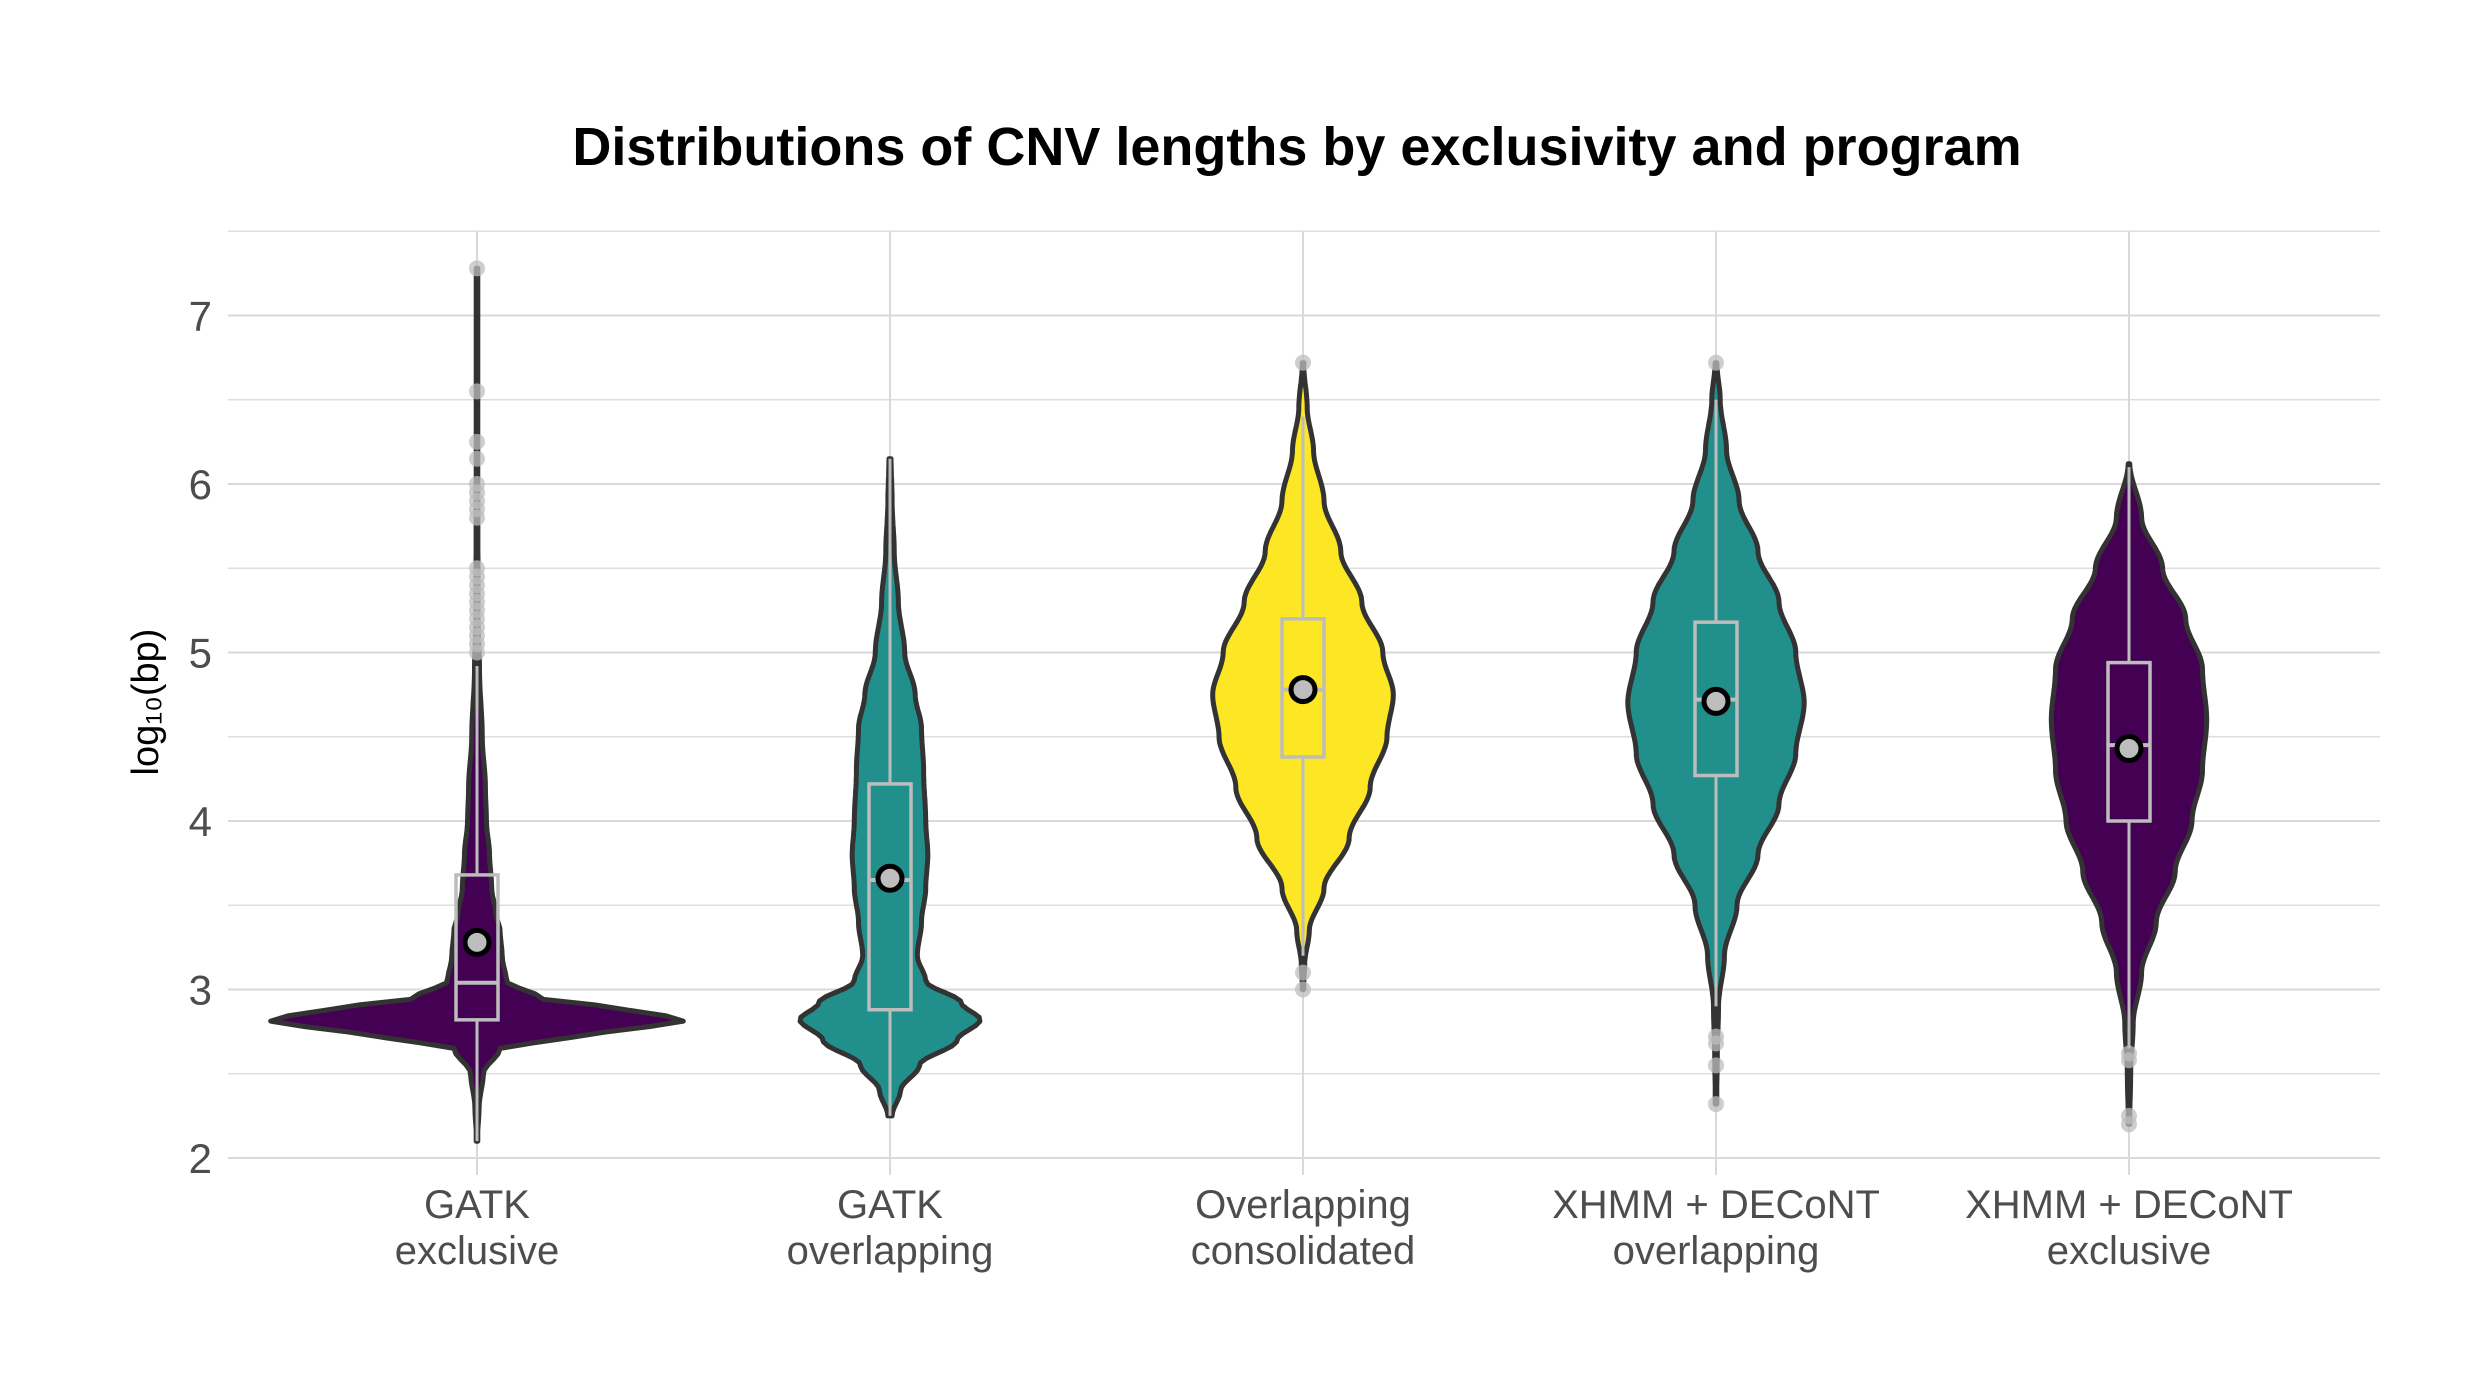  I want to click on y-tick-label: 2, so click(200, 1158).